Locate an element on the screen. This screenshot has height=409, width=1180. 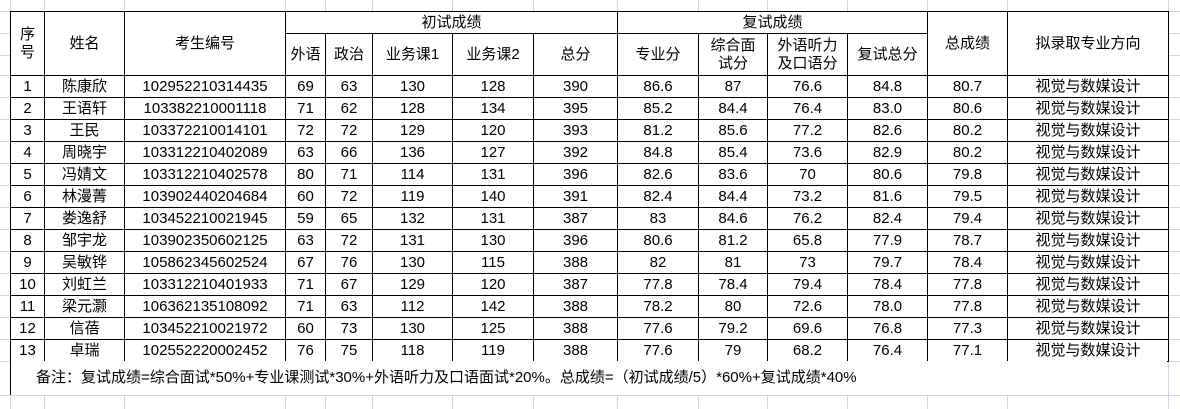
cell-listening-speaking: 73.6 is located at coordinates (807, 152).